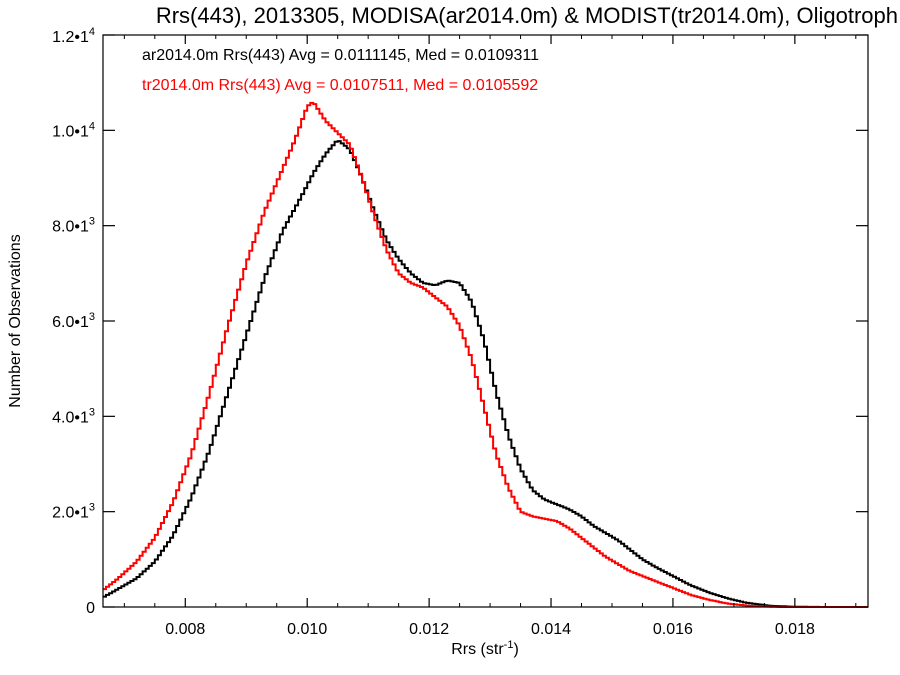 The width and height of the screenshot is (900, 675). I want to click on y-tick-label-1: 2.0•13, so click(73, 512).